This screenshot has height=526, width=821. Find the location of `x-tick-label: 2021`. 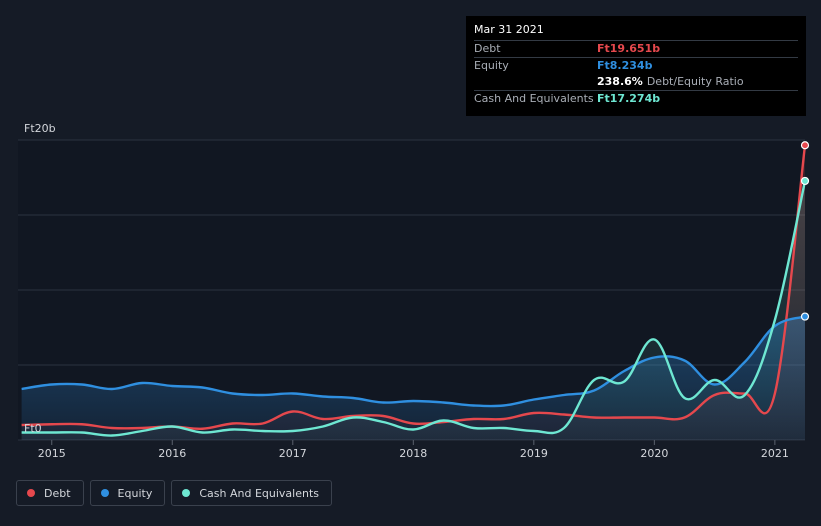

x-tick-label: 2021 is located at coordinates (775, 453).